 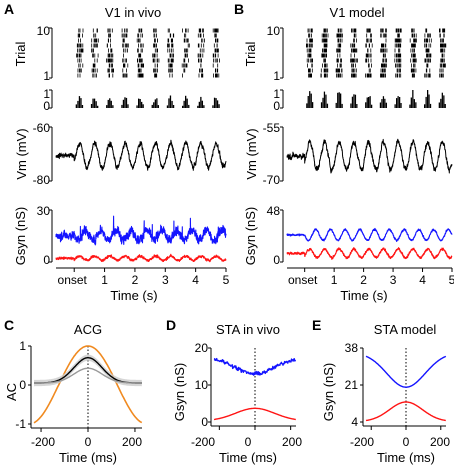 I want to click on panel-letter-b: B, so click(x=239, y=9).